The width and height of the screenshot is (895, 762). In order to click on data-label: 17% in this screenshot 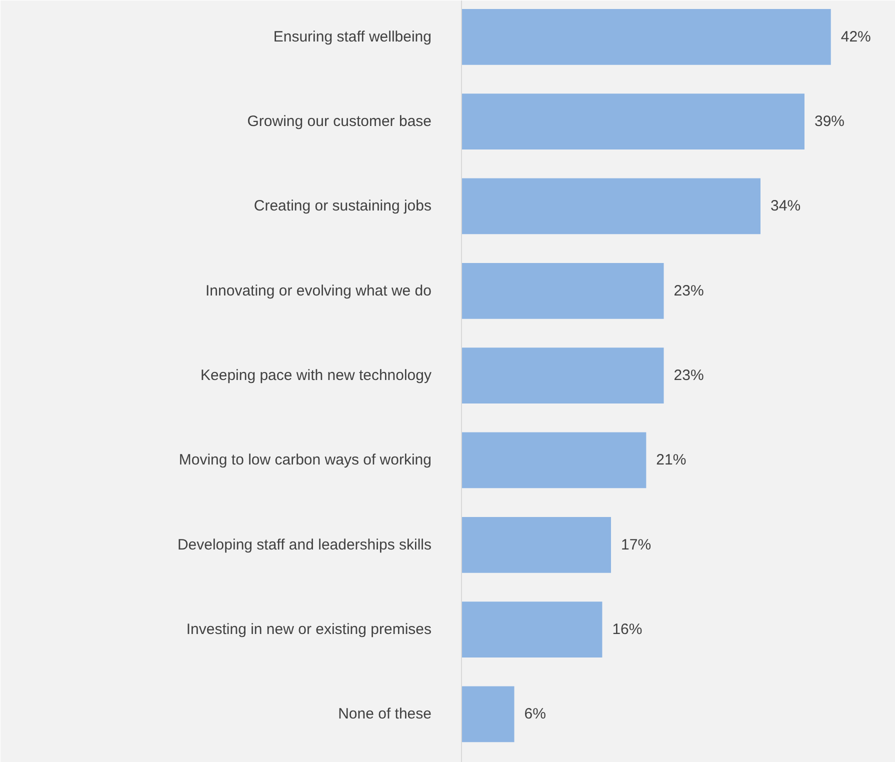, I will do `click(636, 545)`.